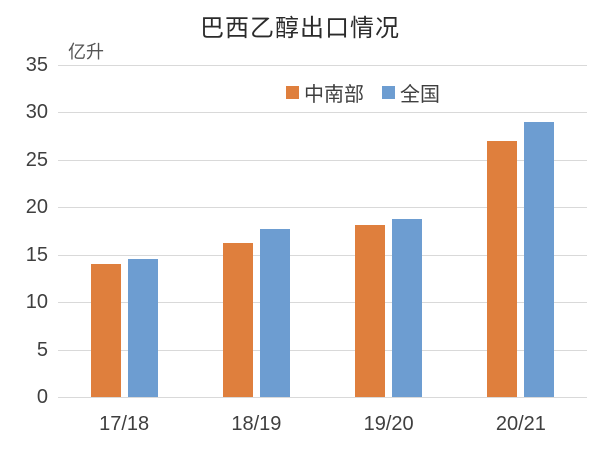 The image size is (600, 451). What do you see at coordinates (420, 95) in the screenshot?
I see `legend-label-nationwide: 全国` at bounding box center [420, 95].